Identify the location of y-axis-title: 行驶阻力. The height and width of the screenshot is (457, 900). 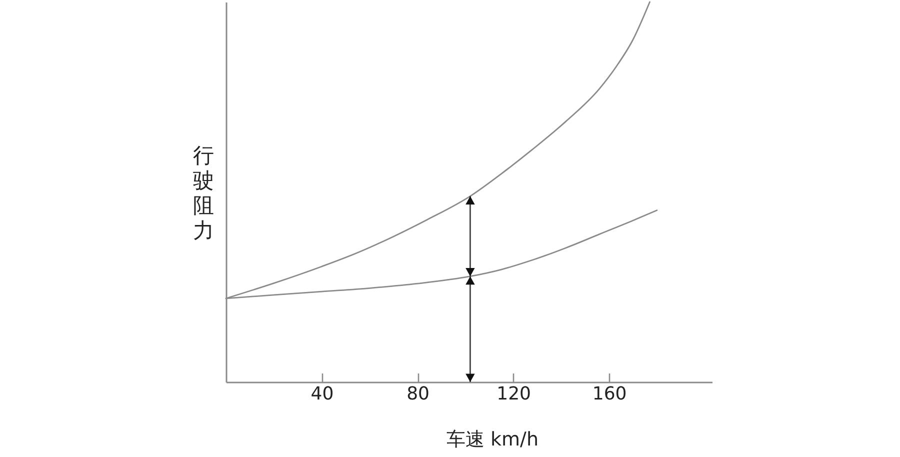
(203, 193).